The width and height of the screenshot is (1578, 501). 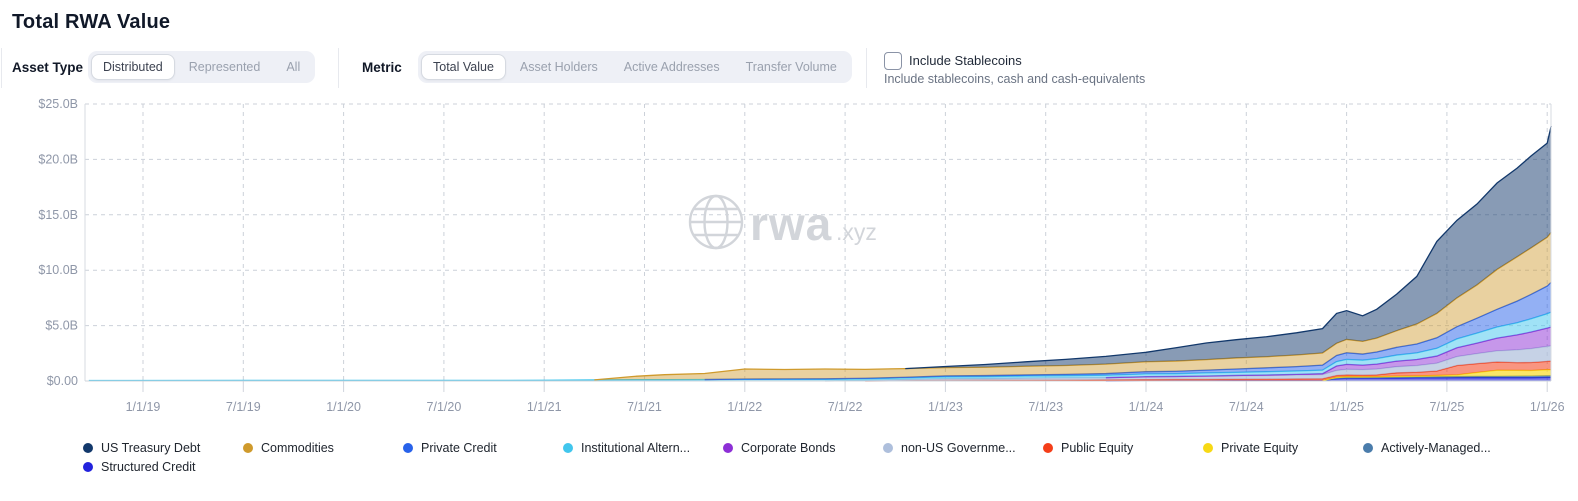 What do you see at coordinates (248, 447) in the screenshot?
I see `commodities-legend-dot-icon` at bounding box center [248, 447].